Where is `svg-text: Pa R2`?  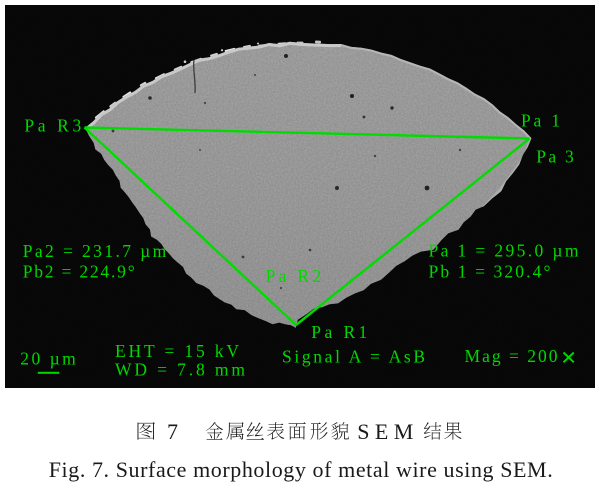 svg-text: Pa R2 is located at coordinates (294, 276).